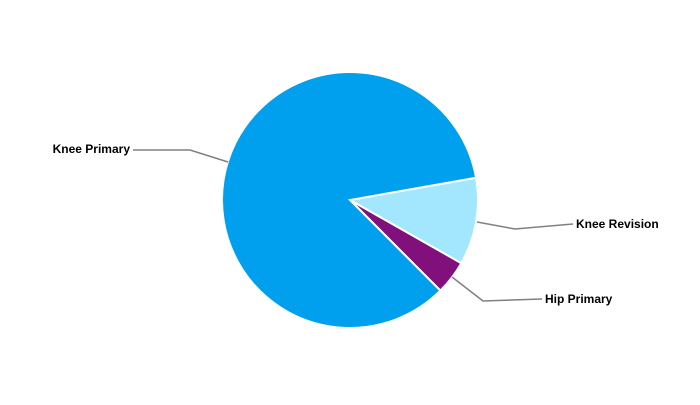  I want to click on slice-label: Hip Primary, so click(579, 299).